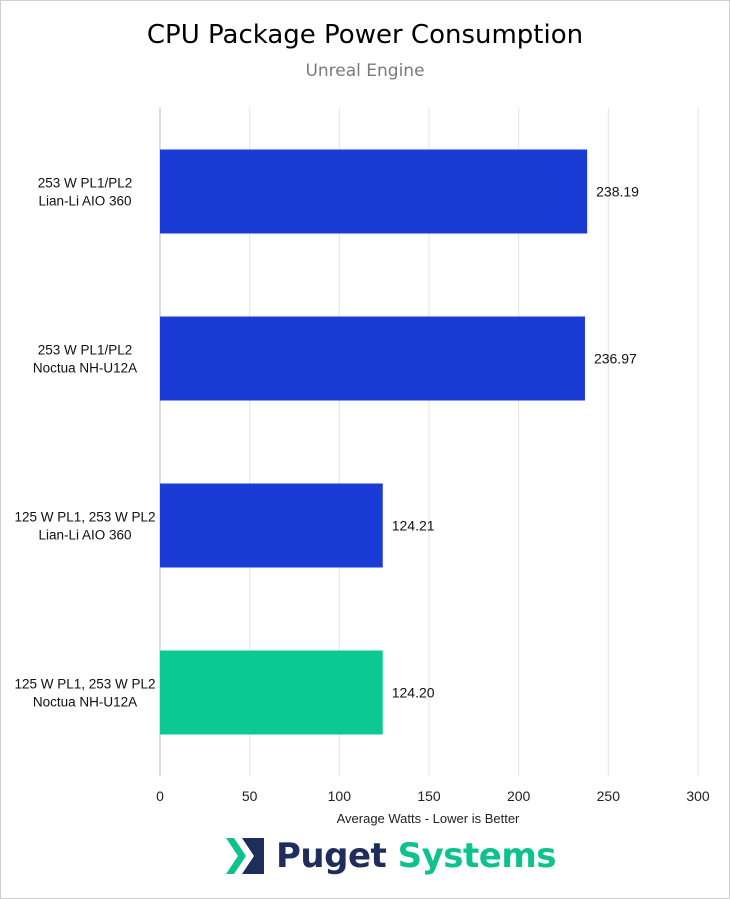  Describe the element at coordinates (429, 796) in the screenshot. I see `x-tick-label: 150` at that location.